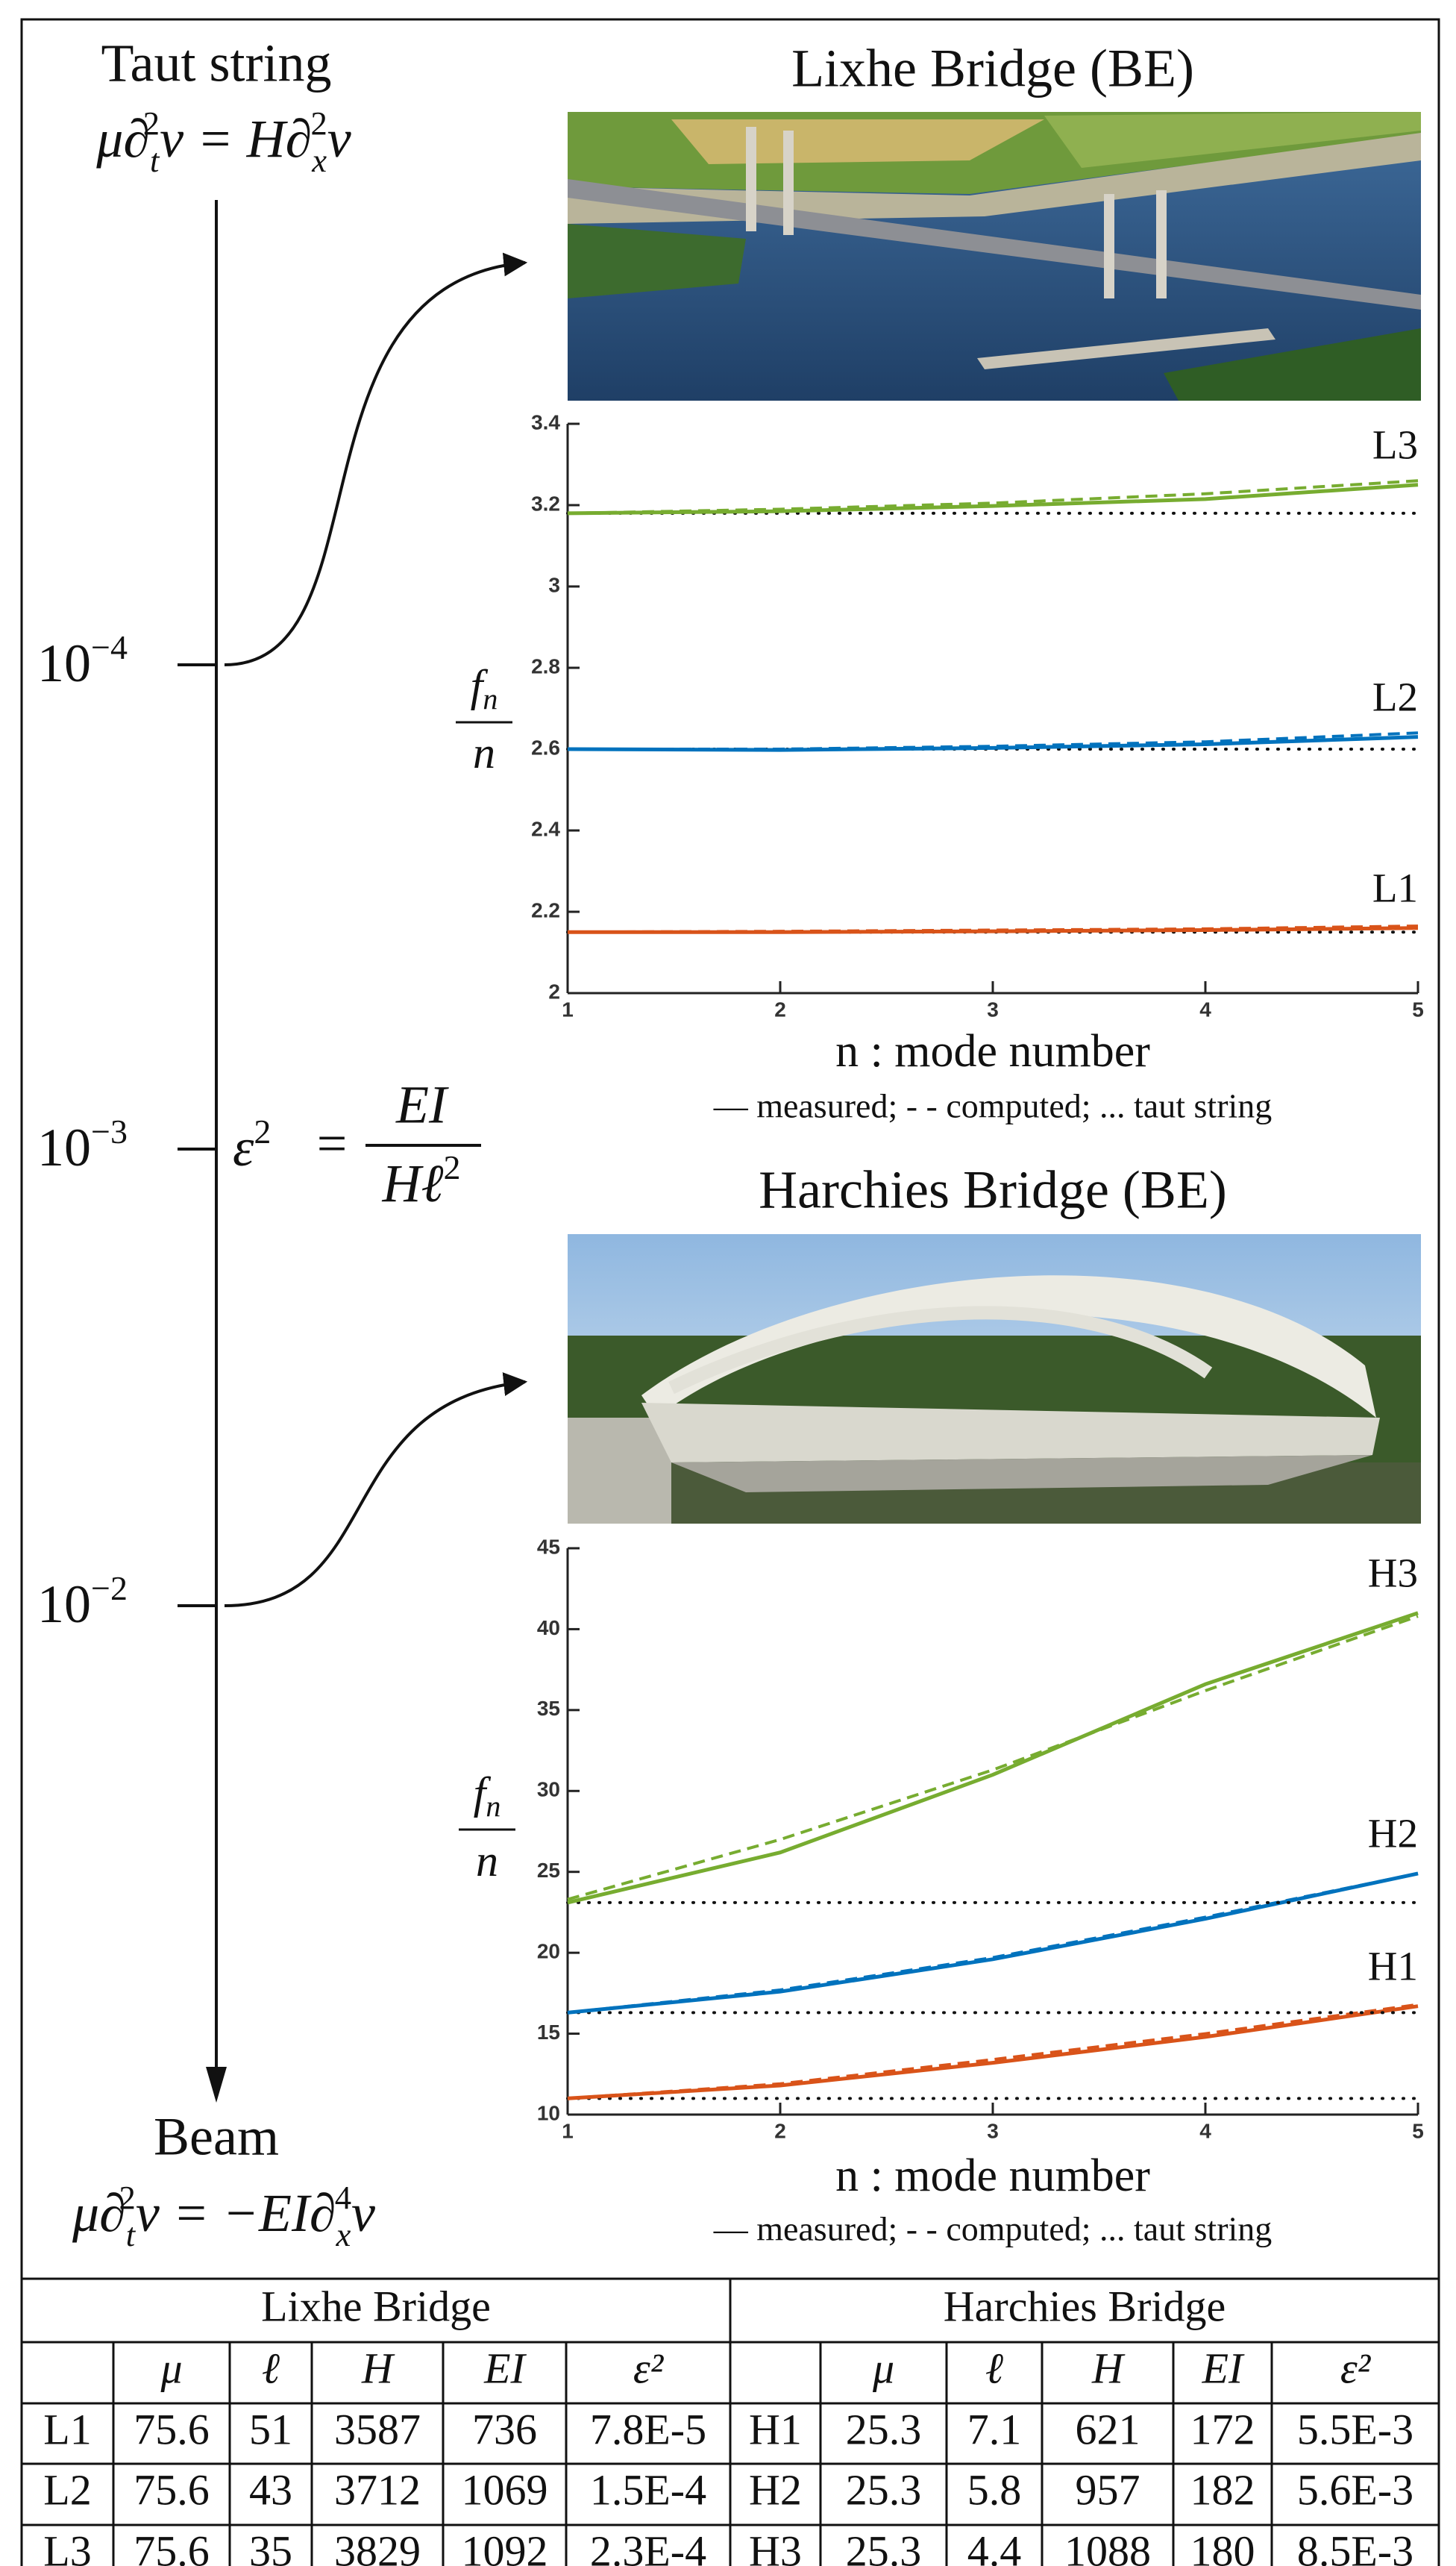 The height and width of the screenshot is (2566, 1456). I want to click on epsilon-equation: ε2, so click(252, 1145).